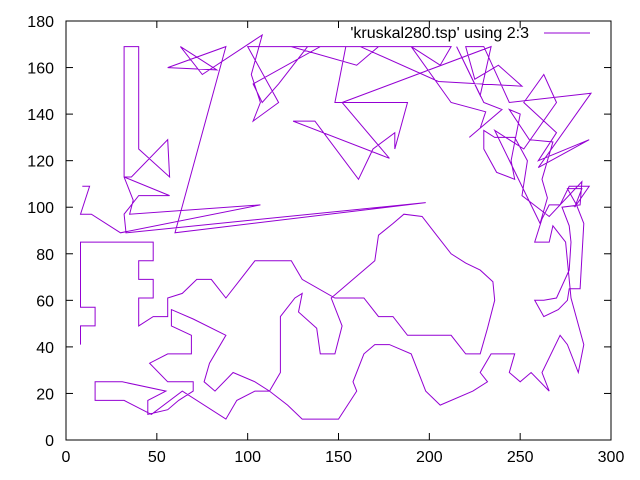 This screenshot has height=480, width=640. Describe the element at coordinates (49, 441) in the screenshot. I see `y-tick-label: 0` at that location.